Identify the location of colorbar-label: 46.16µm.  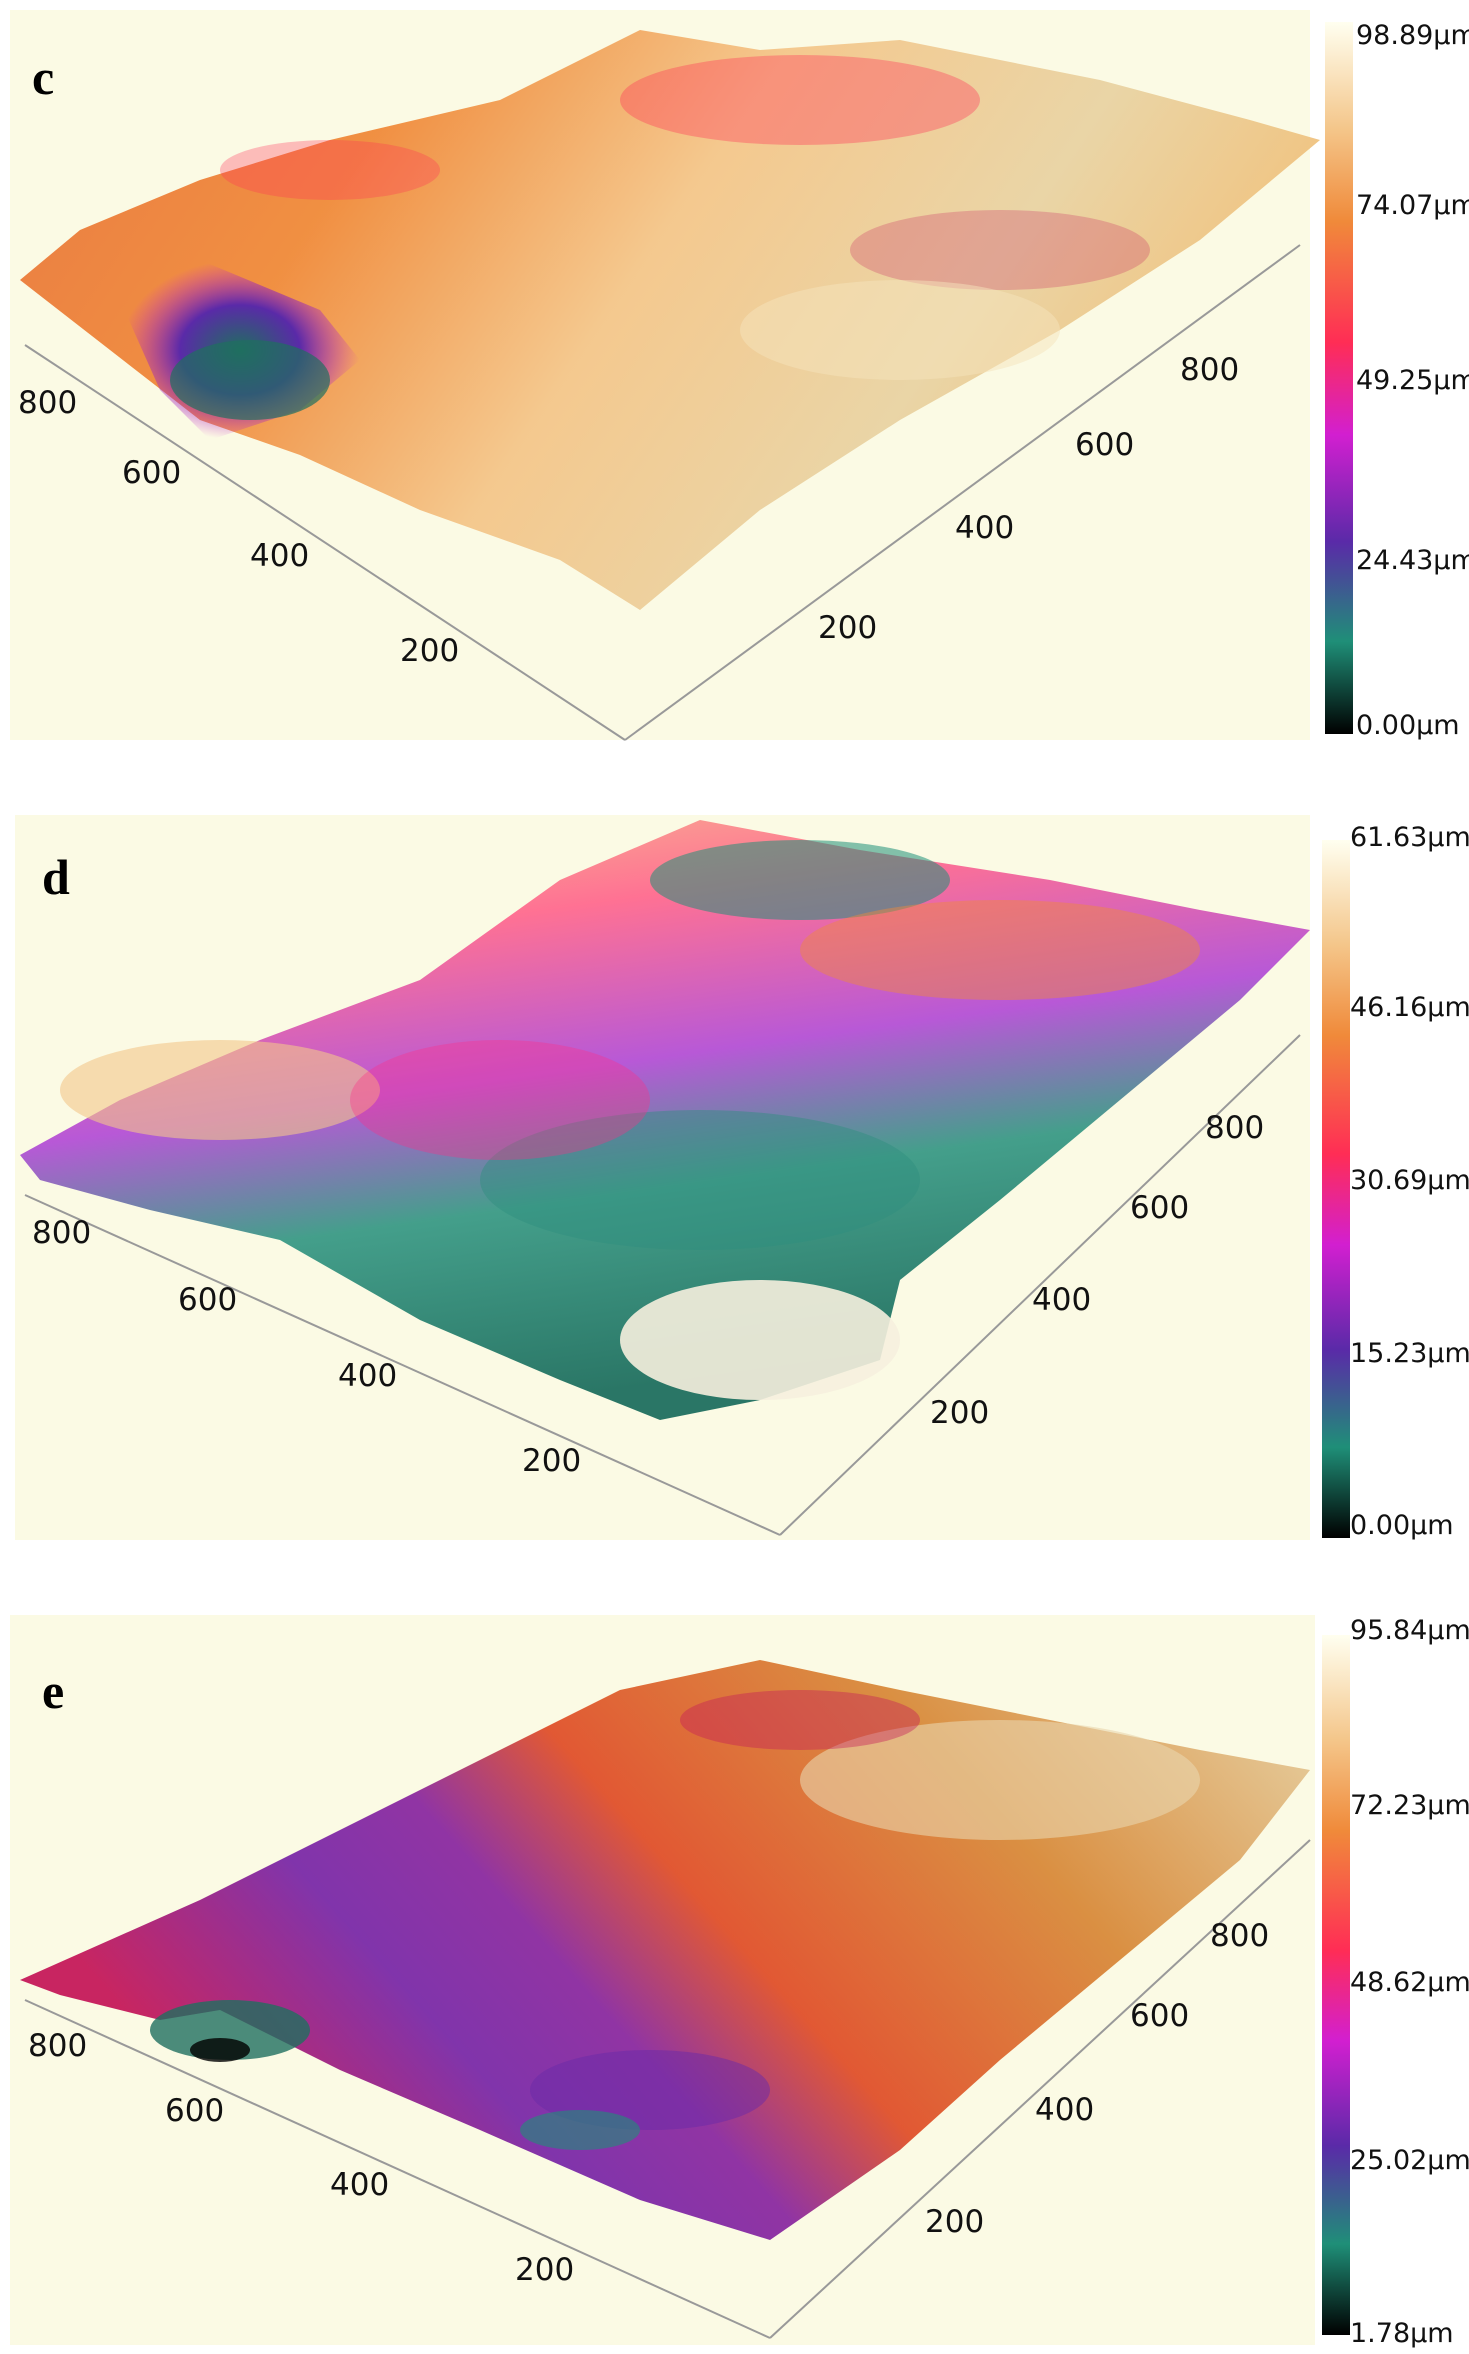
(1409, 1007).